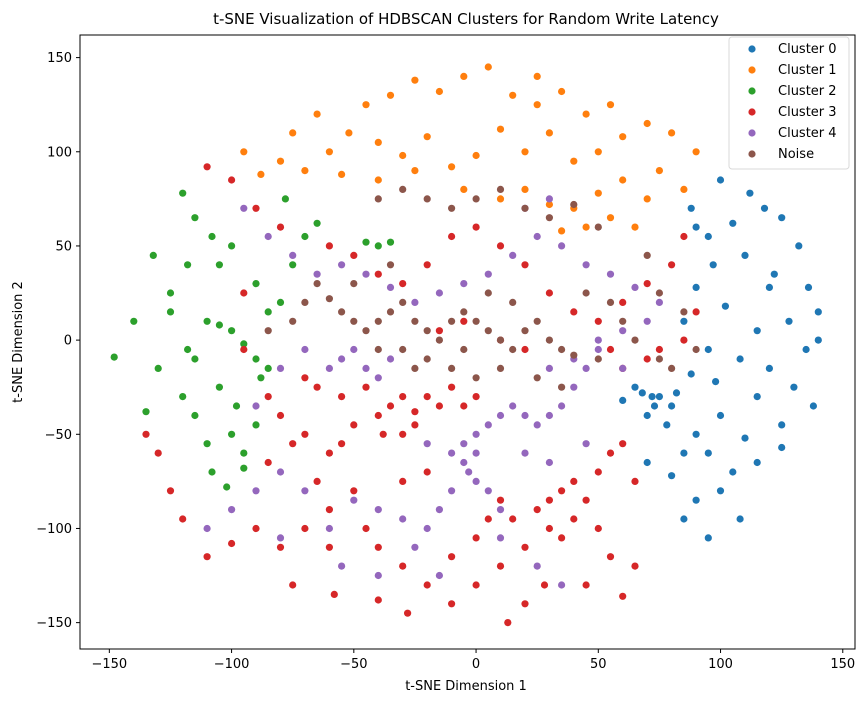  What do you see at coordinates (58, 341) in the screenshot?
I see `y-axis: −150 −100 −50 0 50 100 150` at bounding box center [58, 341].